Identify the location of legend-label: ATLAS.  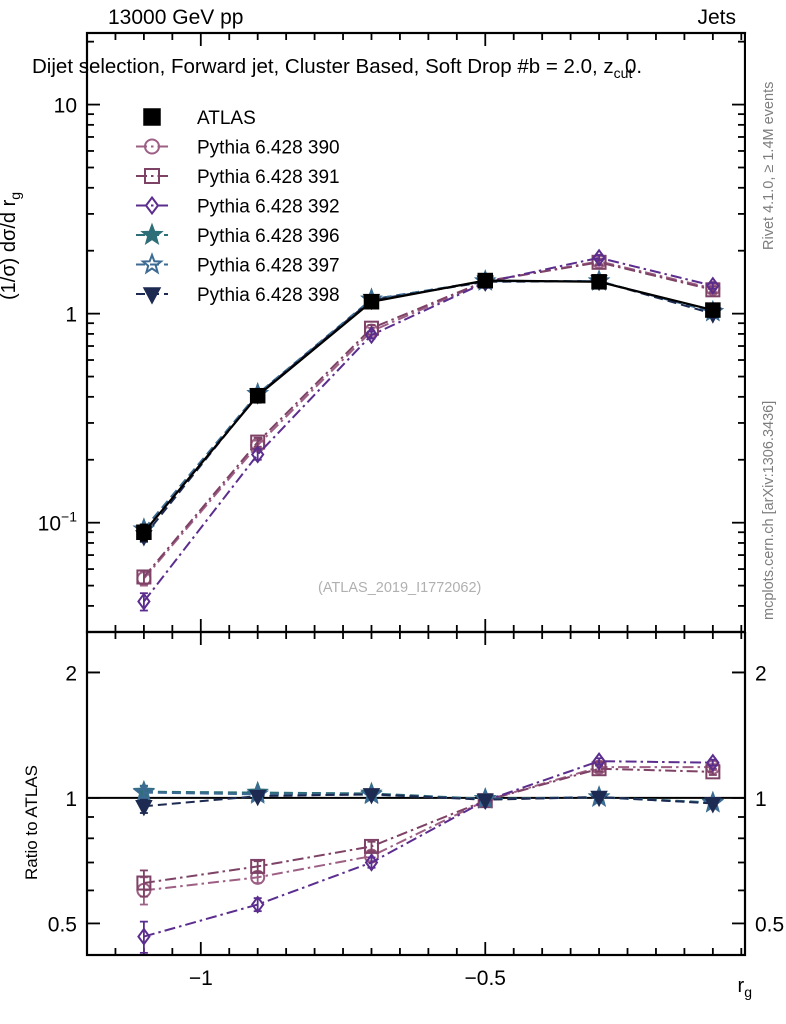
(226, 118).